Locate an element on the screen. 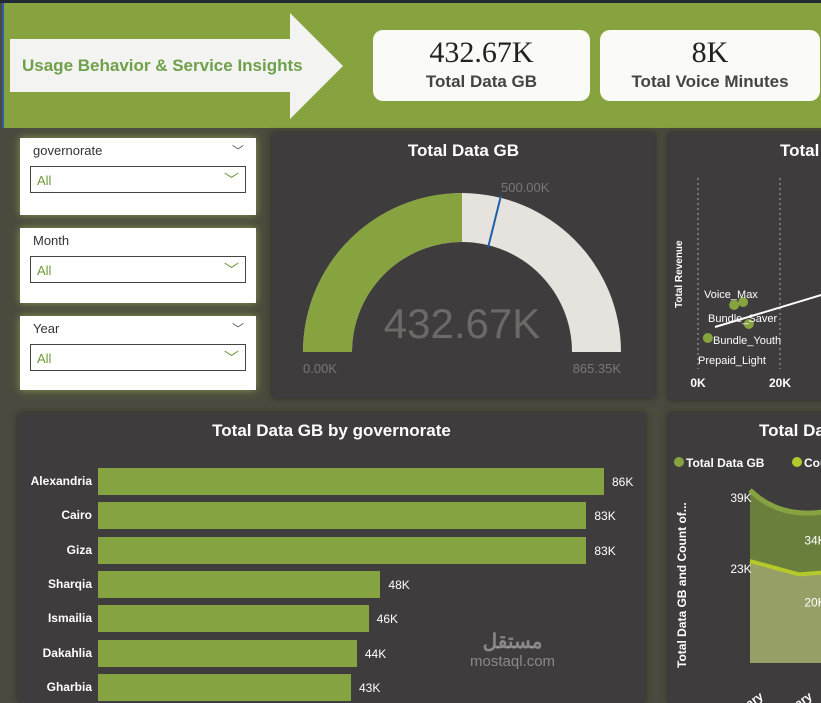 Image resolution: width=821 pixels, height=703 pixels. dashboard-title: Usage Behavior & Service Insights is located at coordinates (162, 65).